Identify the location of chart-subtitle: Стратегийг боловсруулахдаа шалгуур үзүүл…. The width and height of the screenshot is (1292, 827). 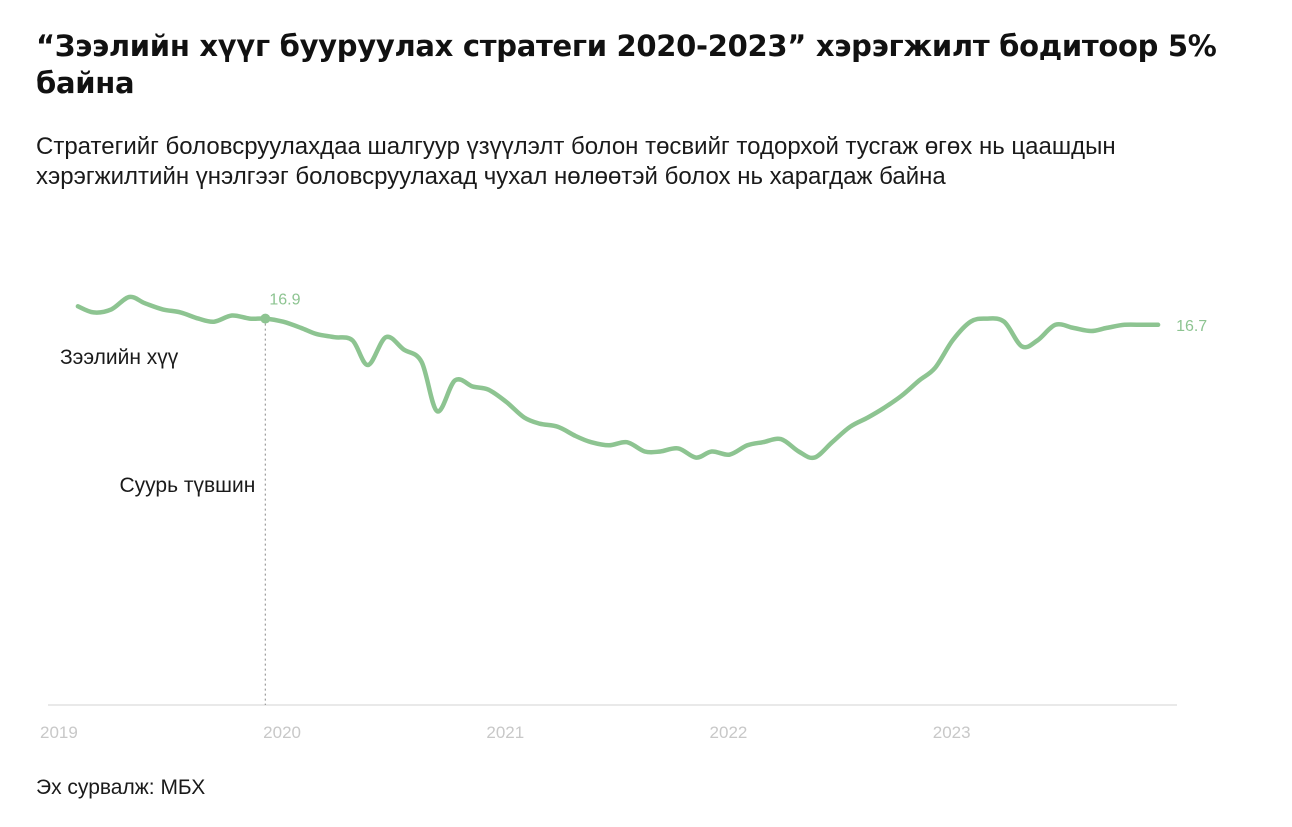
(576, 161).